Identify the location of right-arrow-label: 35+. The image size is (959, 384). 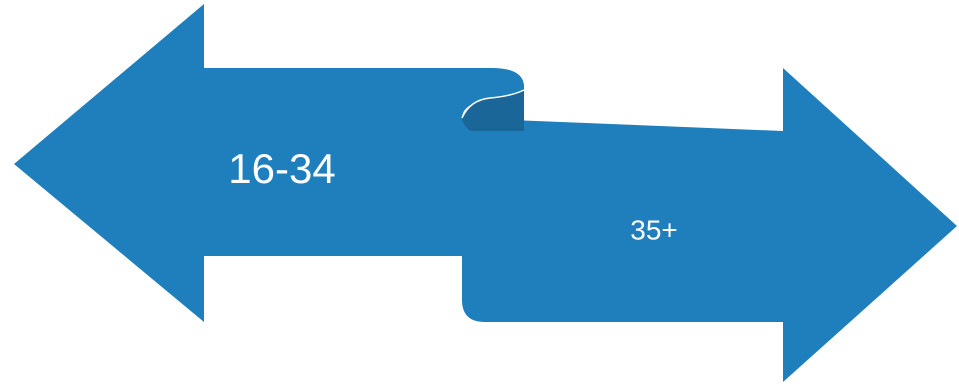
(654, 229).